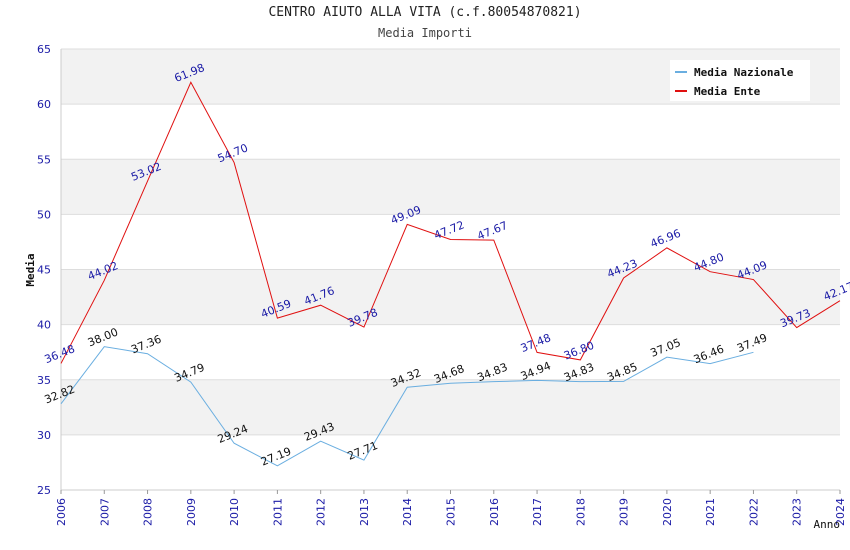  Describe the element at coordinates (44, 104) in the screenshot. I see `y-tick-label: 60` at that location.